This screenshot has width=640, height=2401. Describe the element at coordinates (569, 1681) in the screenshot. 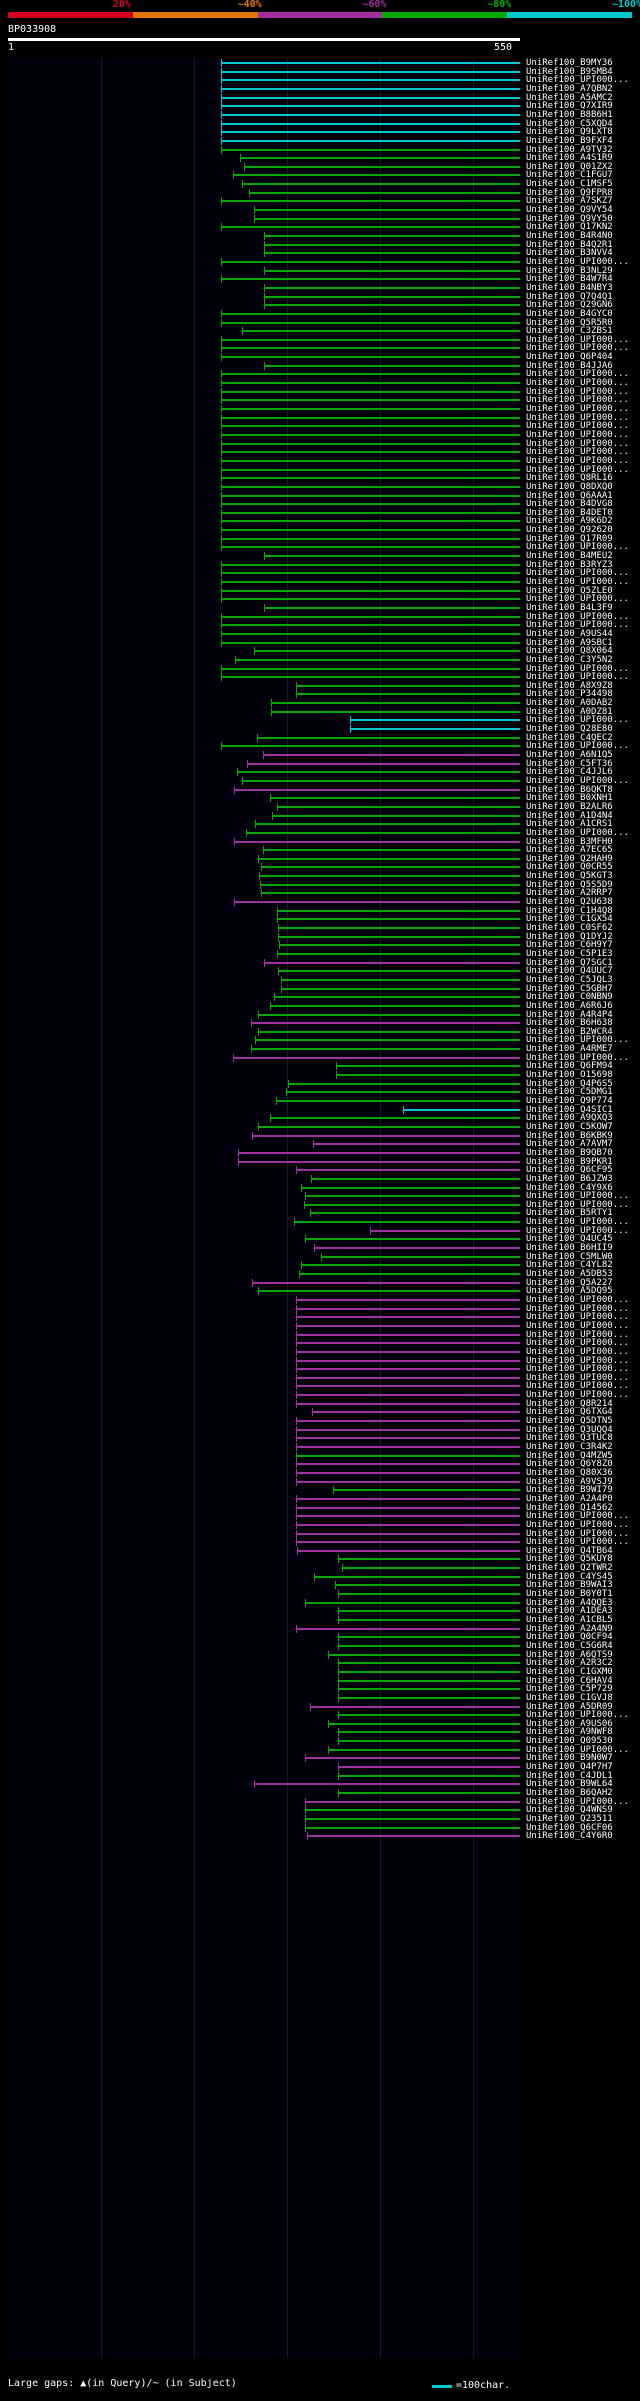

I see `hit-label: UniRef100_C6HAV4` at that location.